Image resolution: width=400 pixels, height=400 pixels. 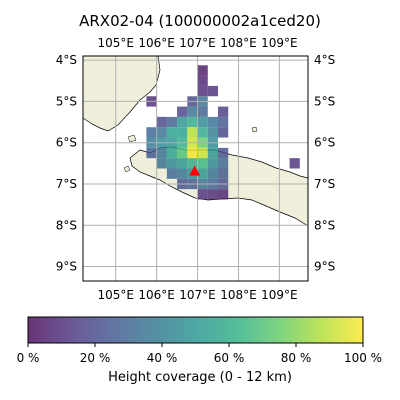 What do you see at coordinates (324, 184) in the screenshot?
I see `lat-tick-label-right: 7°S` at bounding box center [324, 184].